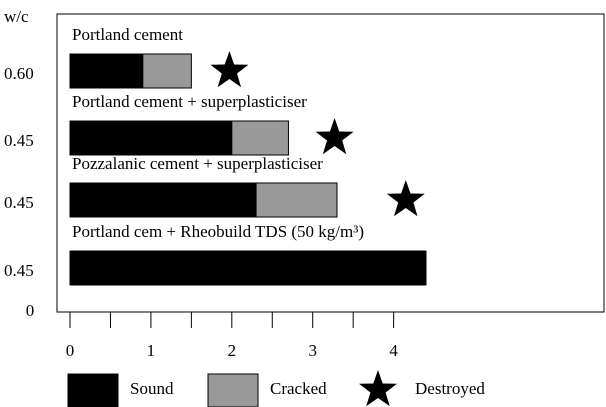 The width and height of the screenshot is (606, 407). I want to click on legend-label: Cracked, so click(298, 388).